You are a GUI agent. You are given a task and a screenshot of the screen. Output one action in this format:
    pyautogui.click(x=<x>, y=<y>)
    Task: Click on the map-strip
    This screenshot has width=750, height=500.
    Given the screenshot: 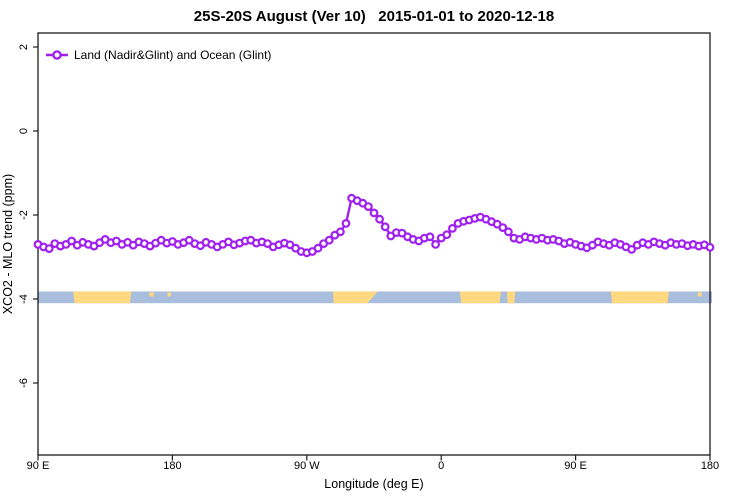 What is the action you would take?
    pyautogui.click(x=375, y=297)
    